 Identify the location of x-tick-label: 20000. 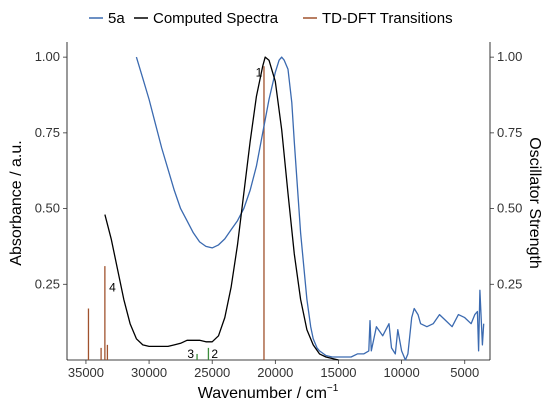
(275, 372).